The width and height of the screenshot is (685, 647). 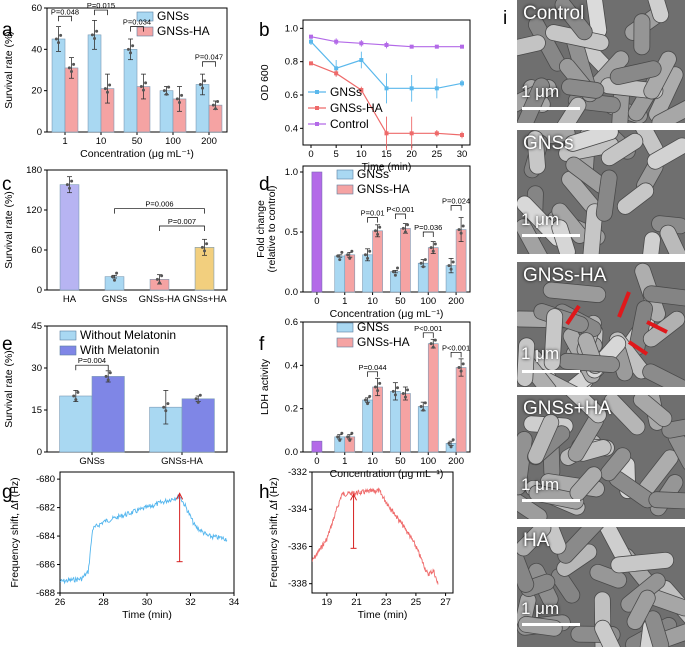 What do you see at coordinates (411, 154) in the screenshot?
I see `x-tick-label: 20` at bounding box center [411, 154].